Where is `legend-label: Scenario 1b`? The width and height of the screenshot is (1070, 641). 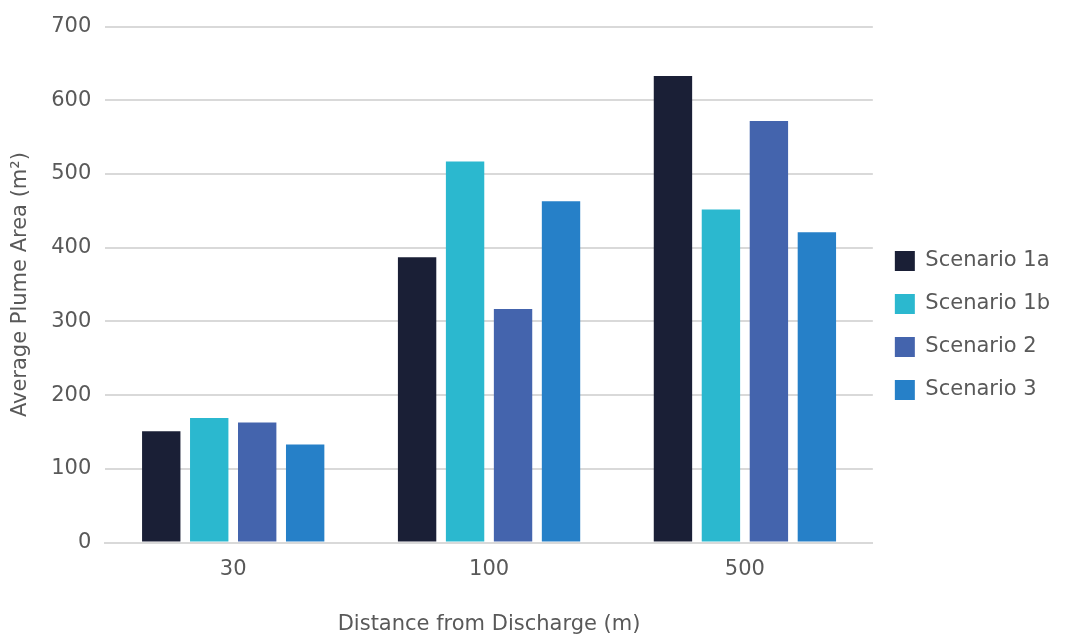
legend-label: Scenario 1b is located at coordinates (988, 302).